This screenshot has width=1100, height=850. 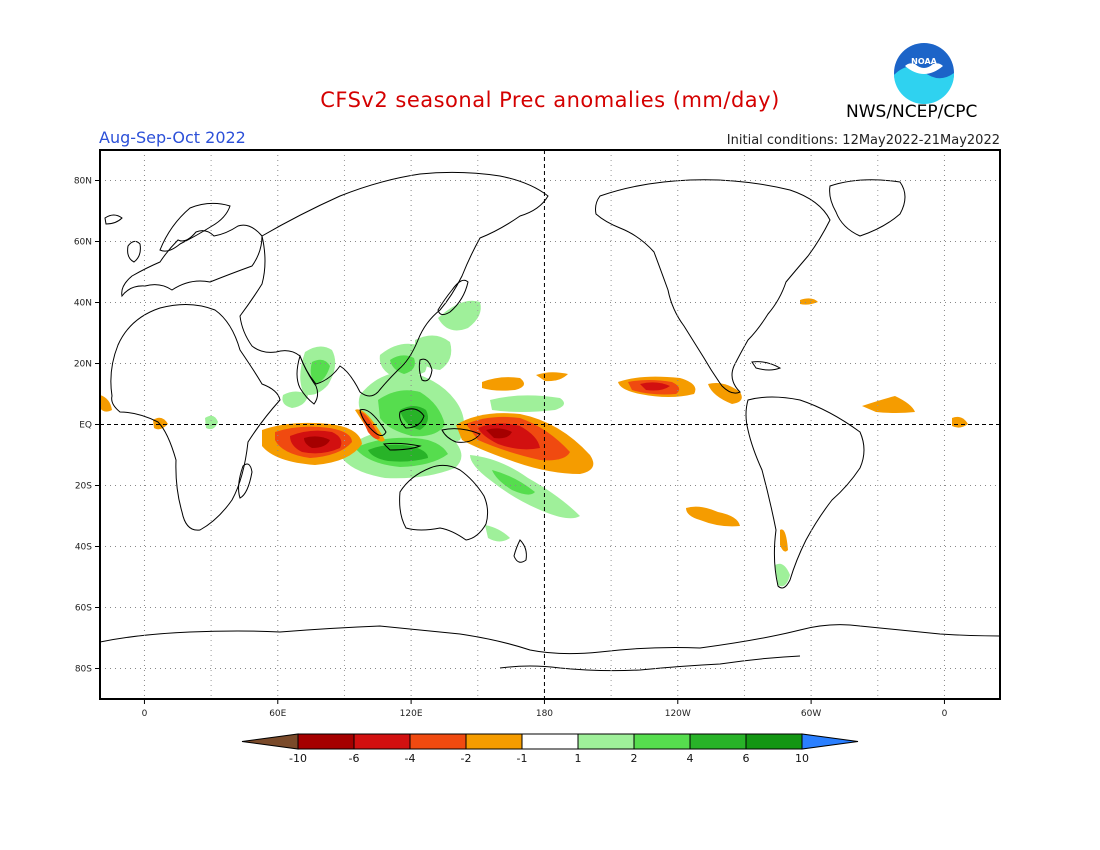 I want to click on colorbar-label: 6, so click(x=746, y=758).